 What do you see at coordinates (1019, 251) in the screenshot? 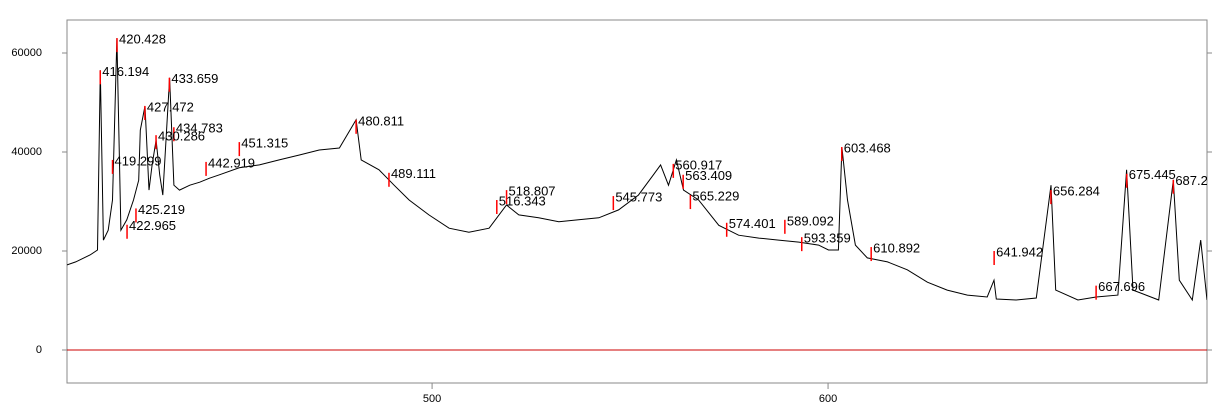
I see `peak-label: 641.942` at bounding box center [1019, 251].